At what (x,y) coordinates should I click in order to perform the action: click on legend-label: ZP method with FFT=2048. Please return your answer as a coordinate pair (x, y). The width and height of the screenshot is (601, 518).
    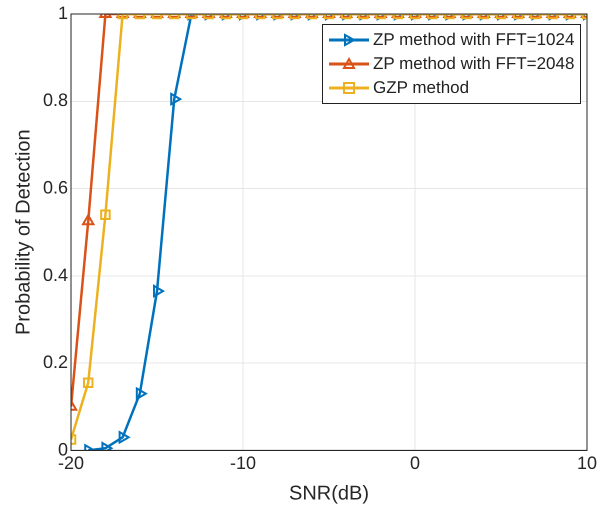
    Looking at the image, I should click on (473, 64).